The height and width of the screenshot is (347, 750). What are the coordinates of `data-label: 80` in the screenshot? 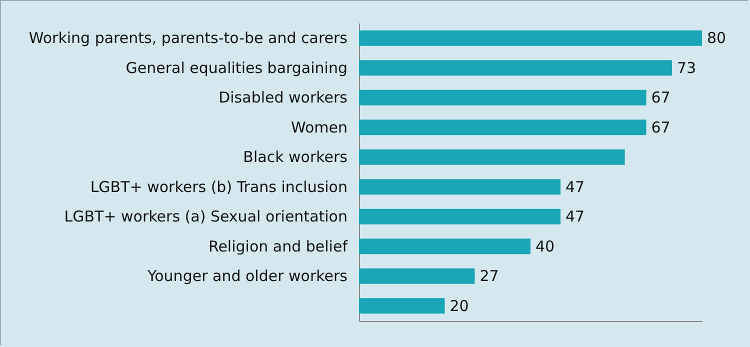 It's located at (716, 38).